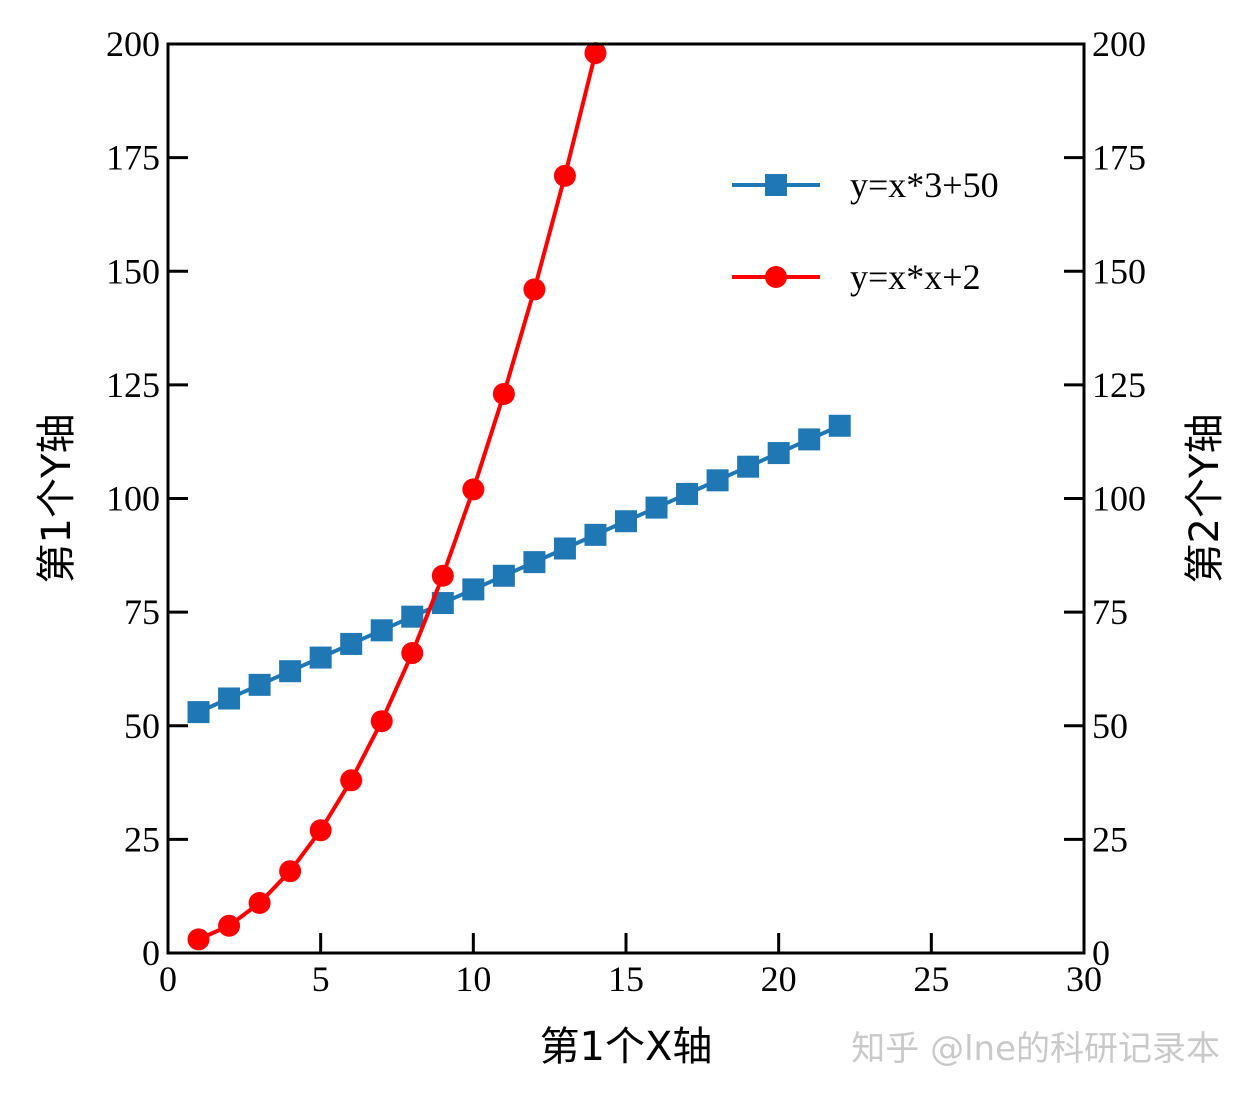  Describe the element at coordinates (626, 979) in the screenshot. I see `x-tick-label: 15` at that location.